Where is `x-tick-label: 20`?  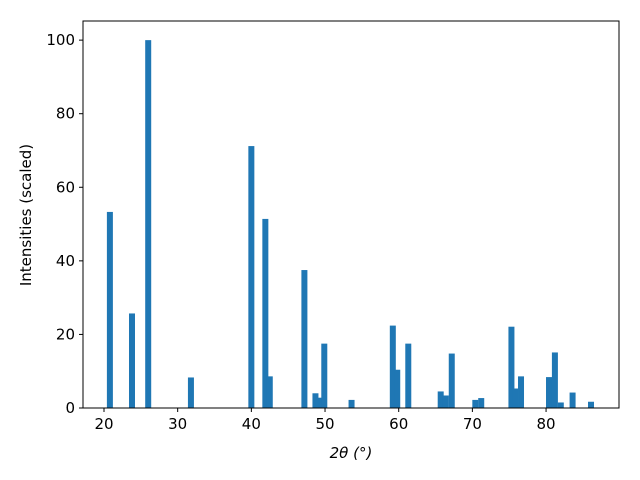
x-tick-label: 20 is located at coordinates (103, 424).